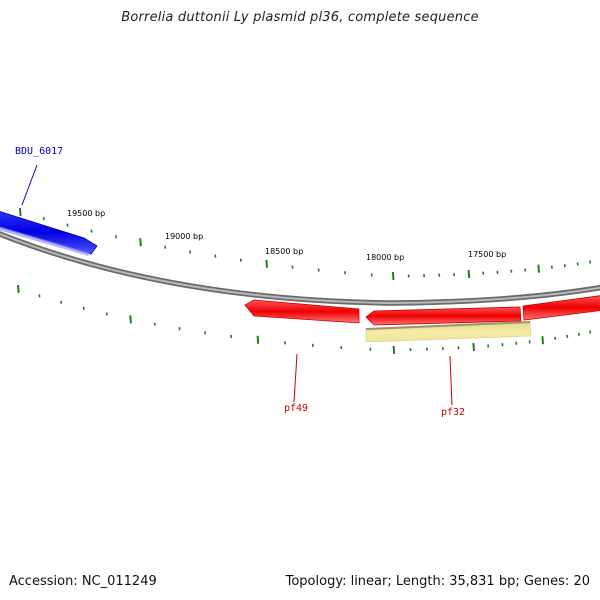 The width and height of the screenshot is (600, 600). I want to click on gene-pf49-connector, so click(295, 378).